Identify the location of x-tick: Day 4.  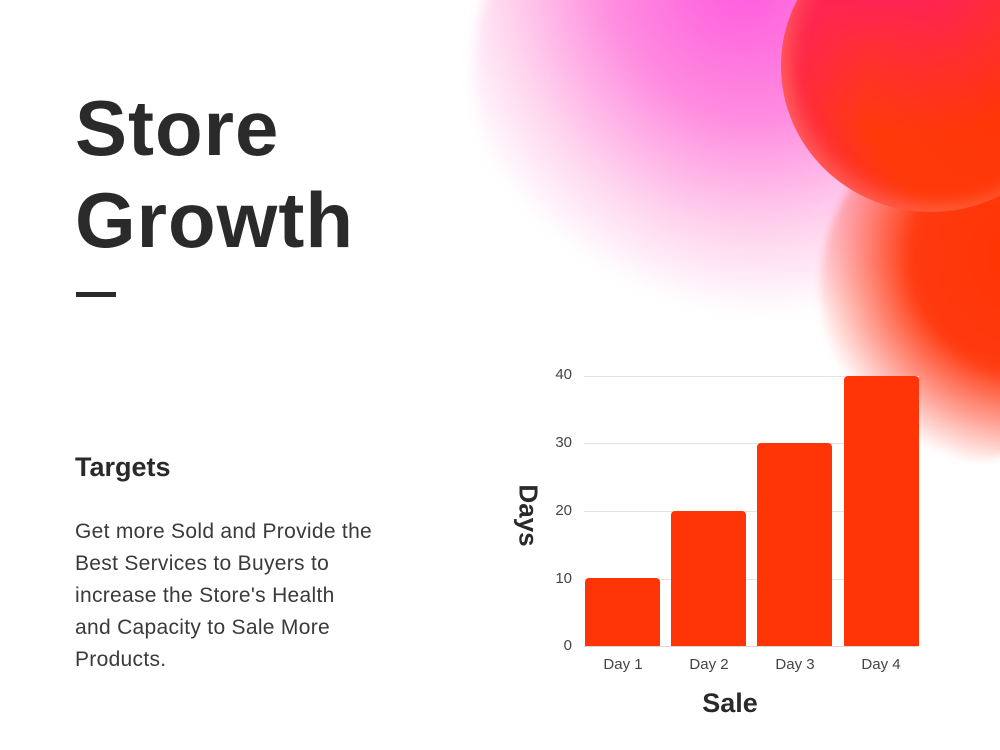
(881, 664).